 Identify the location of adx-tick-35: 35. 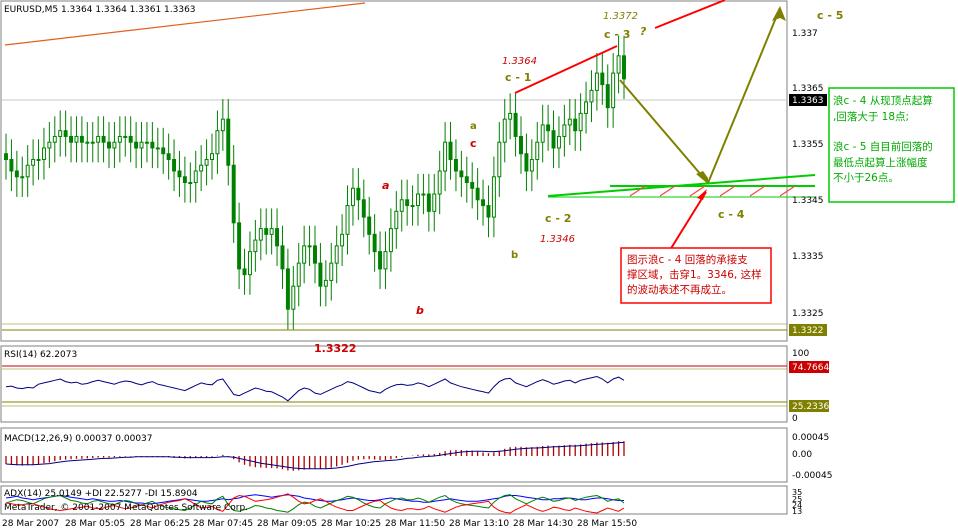
(797, 492).